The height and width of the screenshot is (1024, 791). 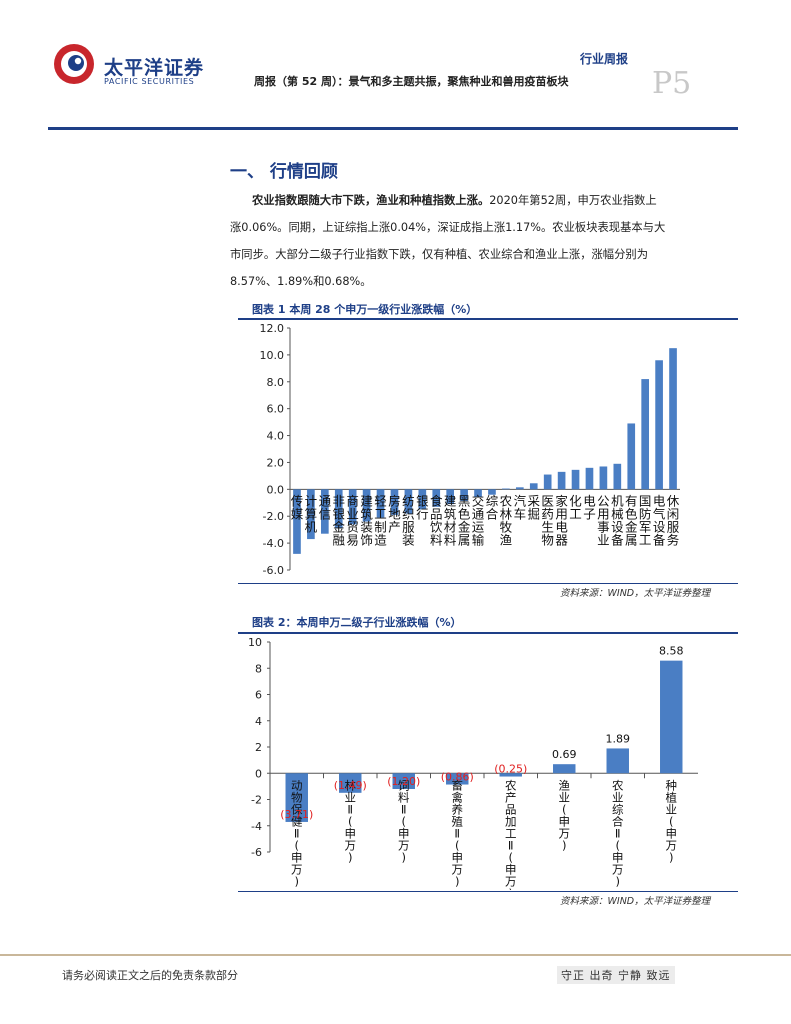 What do you see at coordinates (450, 500) in the screenshot?
I see `chart1-x-label: 建` at bounding box center [450, 500].